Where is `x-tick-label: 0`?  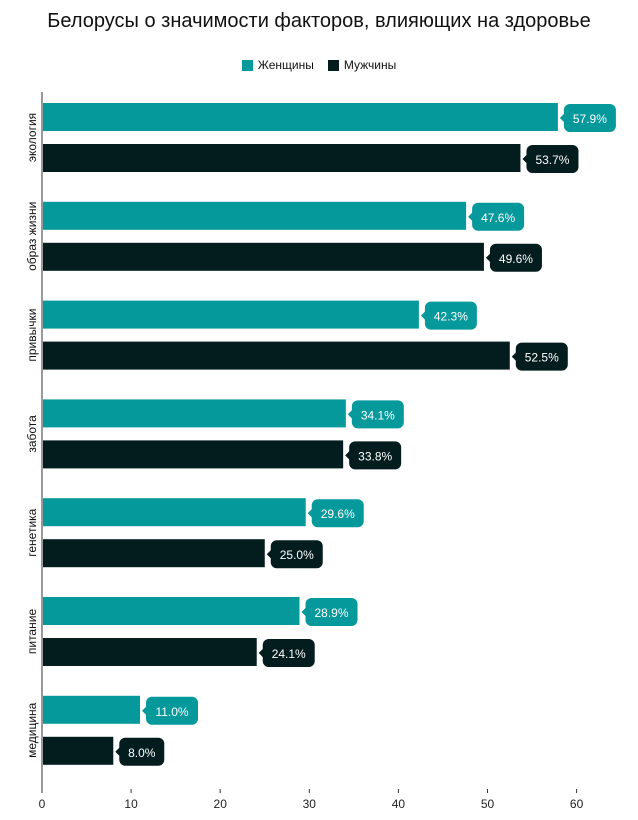 x-tick-label: 0 is located at coordinates (42, 804).